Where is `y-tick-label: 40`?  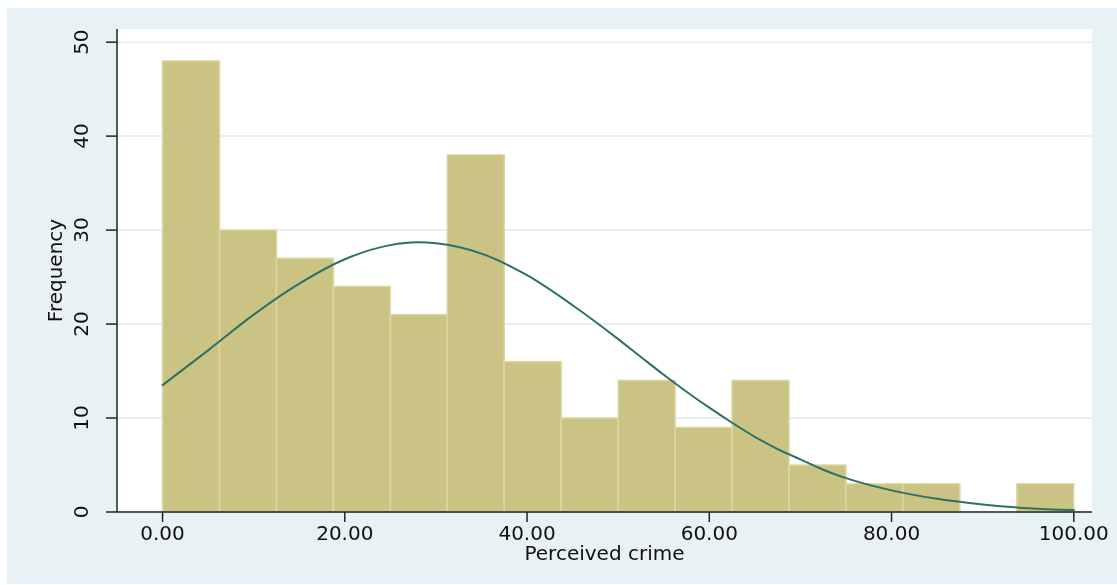 y-tick-label: 40 is located at coordinates (81, 136).